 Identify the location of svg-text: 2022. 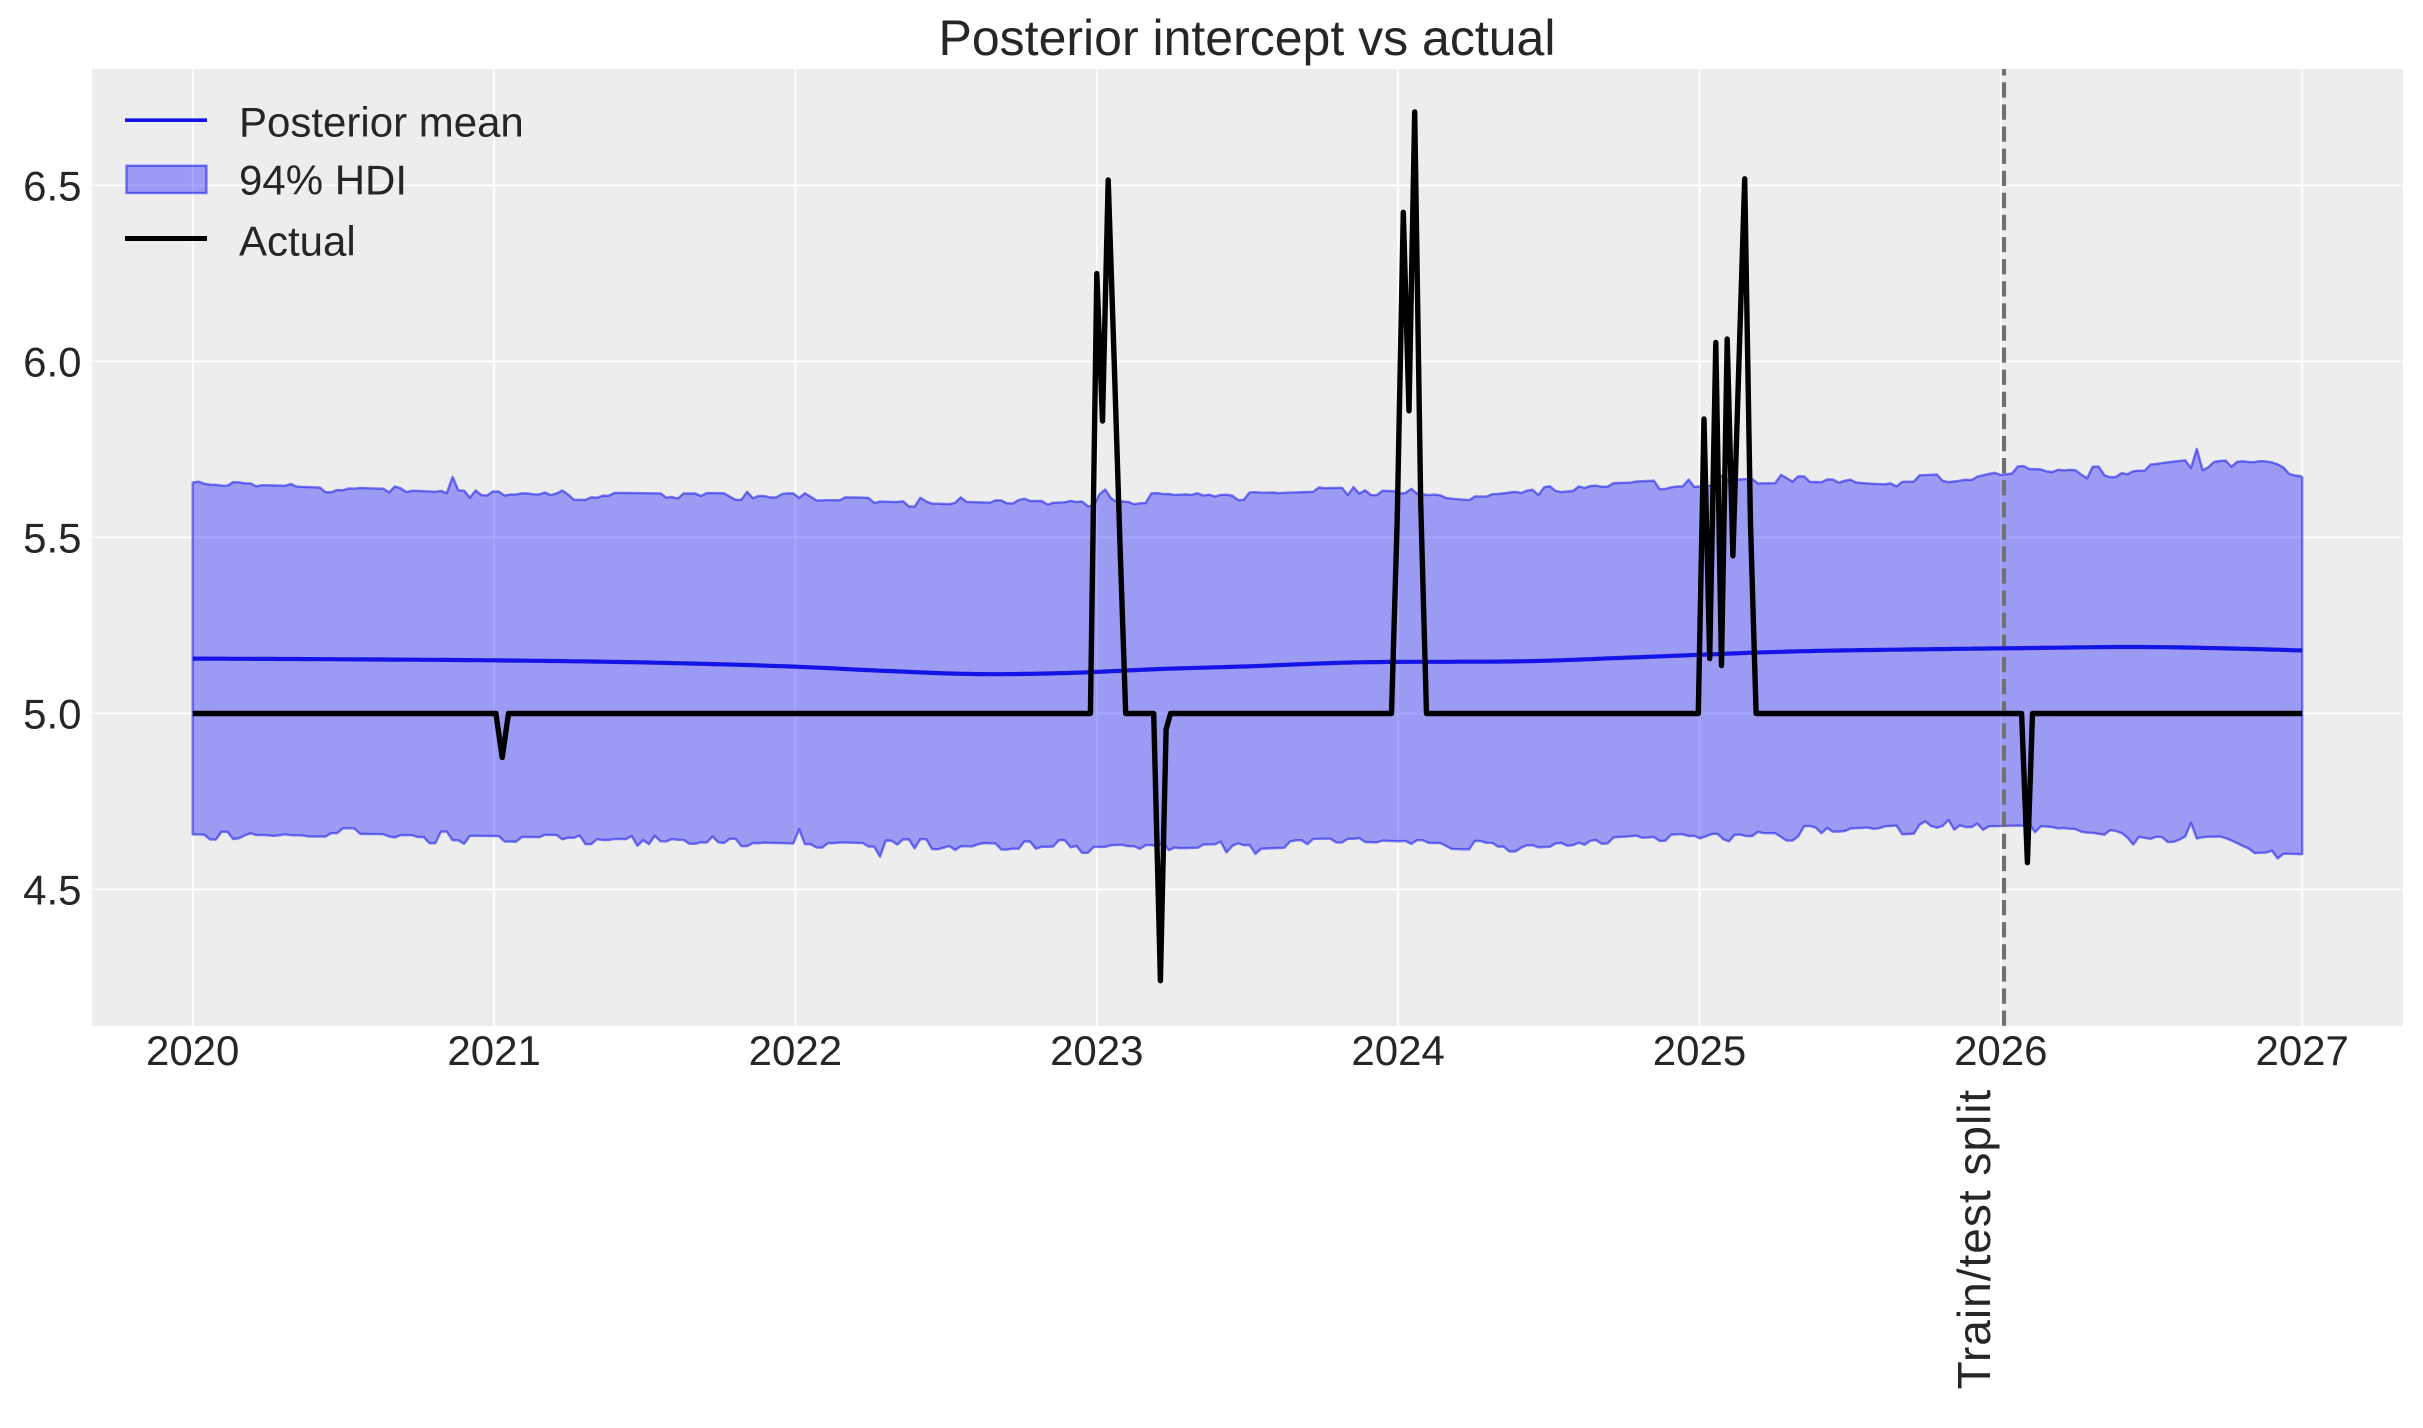
(795, 1050).